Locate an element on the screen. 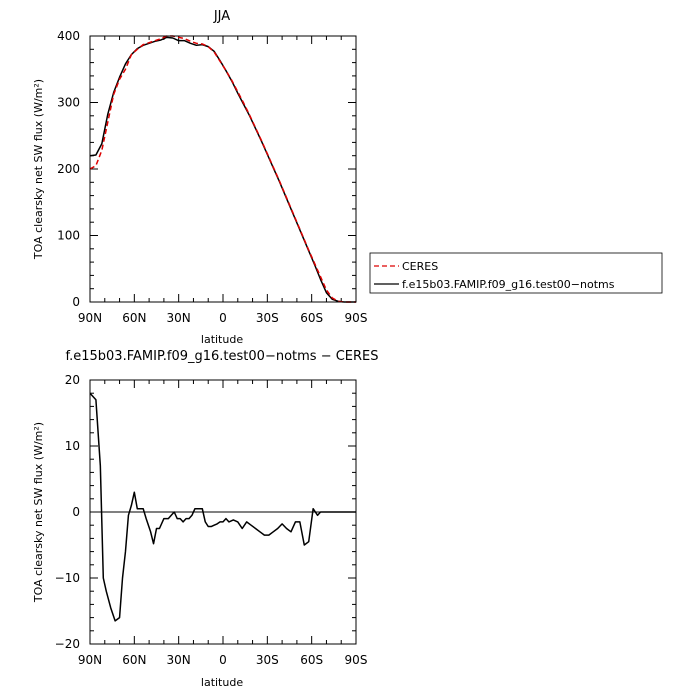 The width and height of the screenshot is (693, 698). bottom-x-tick-label: 60N is located at coordinates (134, 660).